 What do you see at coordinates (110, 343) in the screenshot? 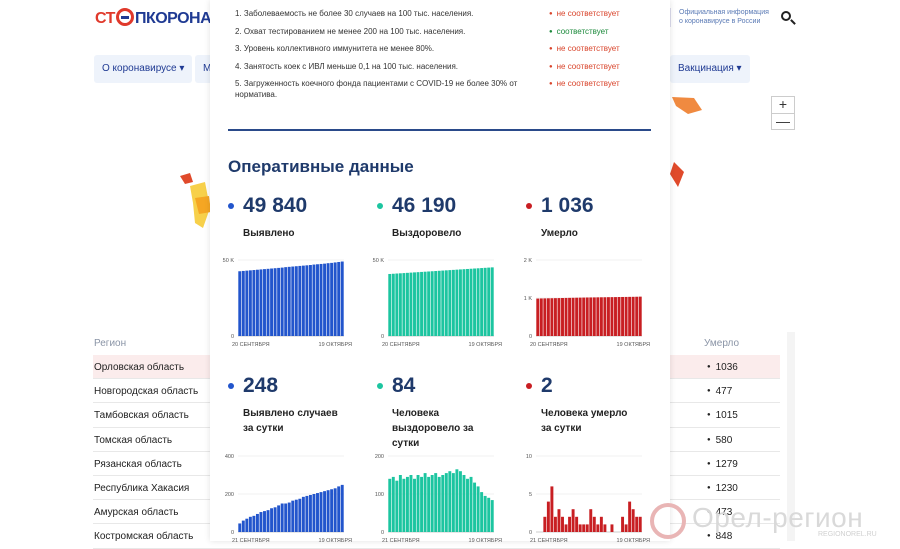
I see `table-header-region: Регион` at bounding box center [110, 343].